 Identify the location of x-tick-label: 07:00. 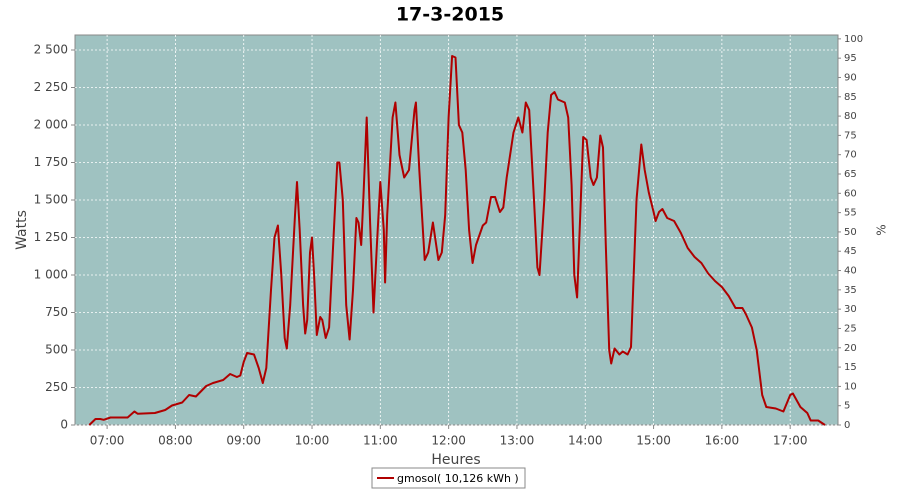
(107, 441).